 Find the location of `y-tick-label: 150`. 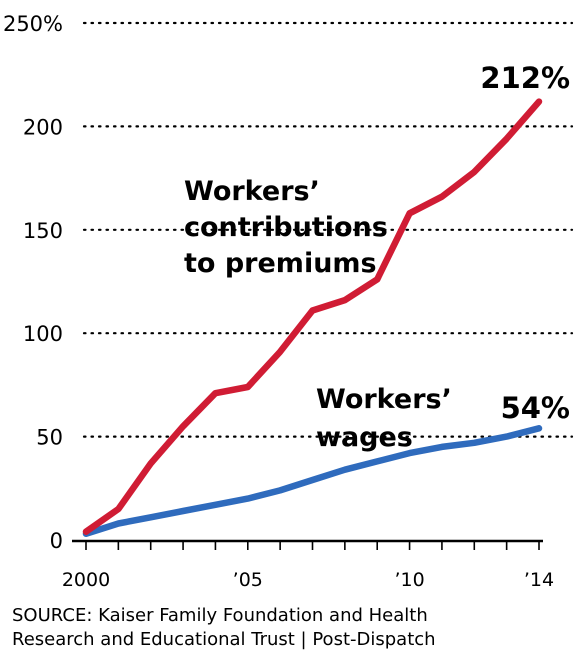

y-tick-label: 150 is located at coordinates (43, 231).